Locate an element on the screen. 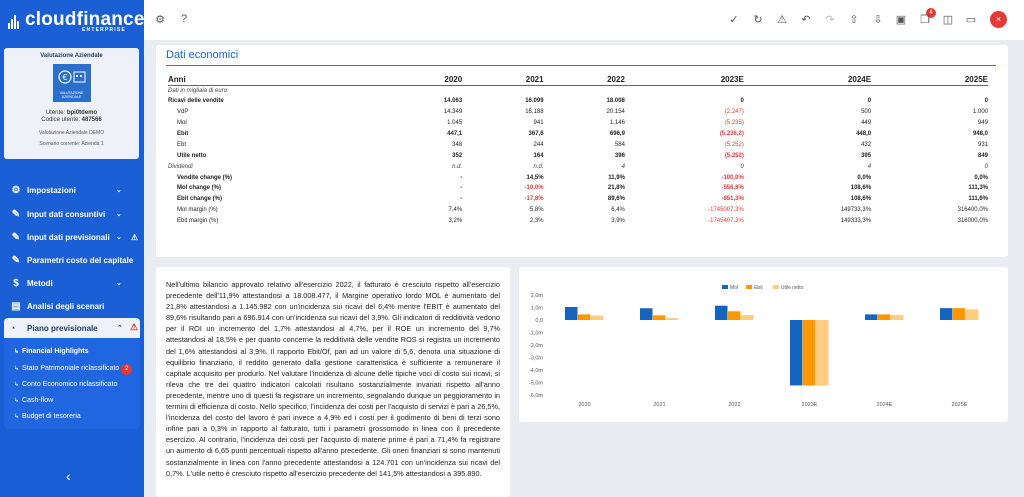  legend-item: Utile netto is located at coordinates (788, 288).